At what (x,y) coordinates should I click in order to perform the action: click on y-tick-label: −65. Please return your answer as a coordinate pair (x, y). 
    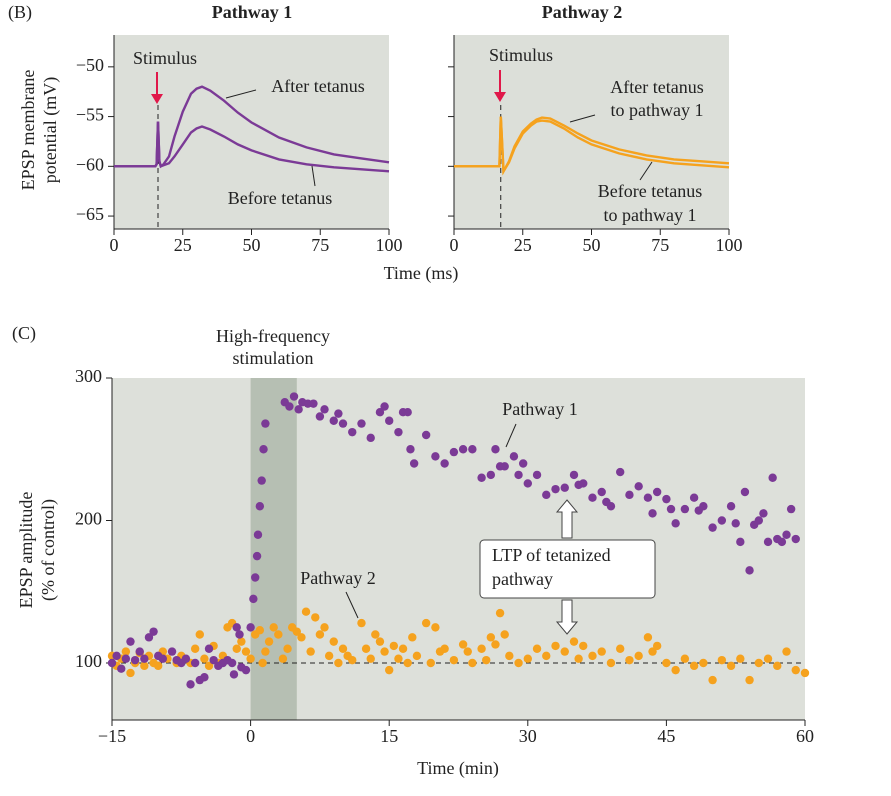
    Looking at the image, I should click on (90, 214).